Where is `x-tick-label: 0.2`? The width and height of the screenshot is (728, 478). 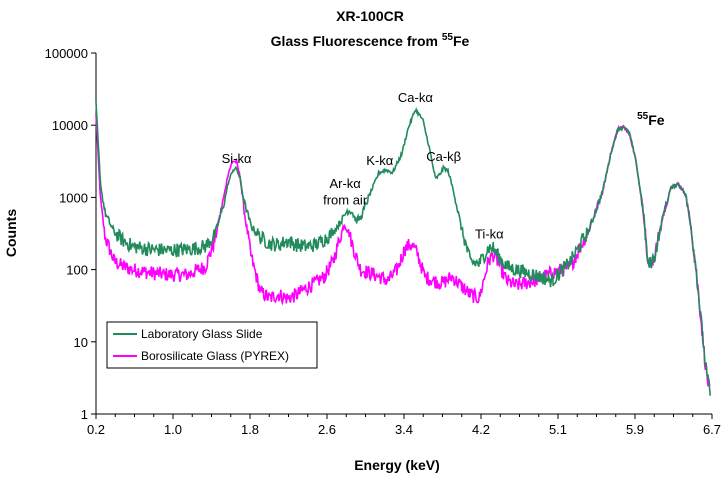 x-tick-label: 0.2 is located at coordinates (96, 429).